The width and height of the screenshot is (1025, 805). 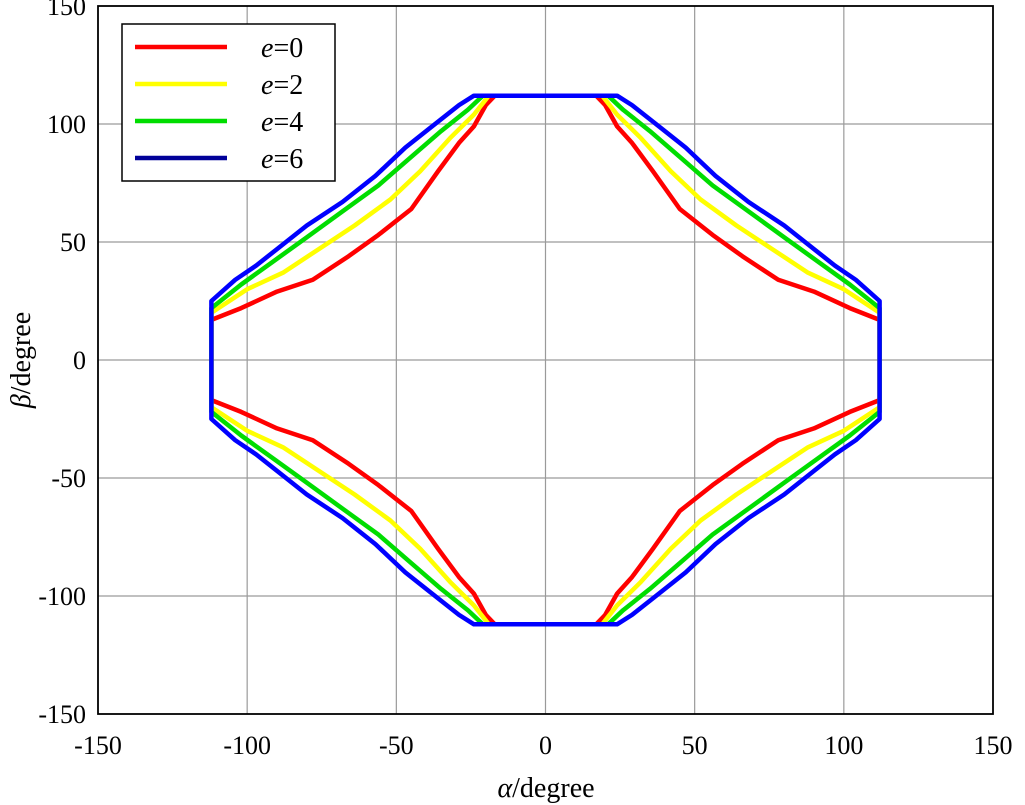 I want to click on y-tick-label: -150, so click(x=62, y=714).